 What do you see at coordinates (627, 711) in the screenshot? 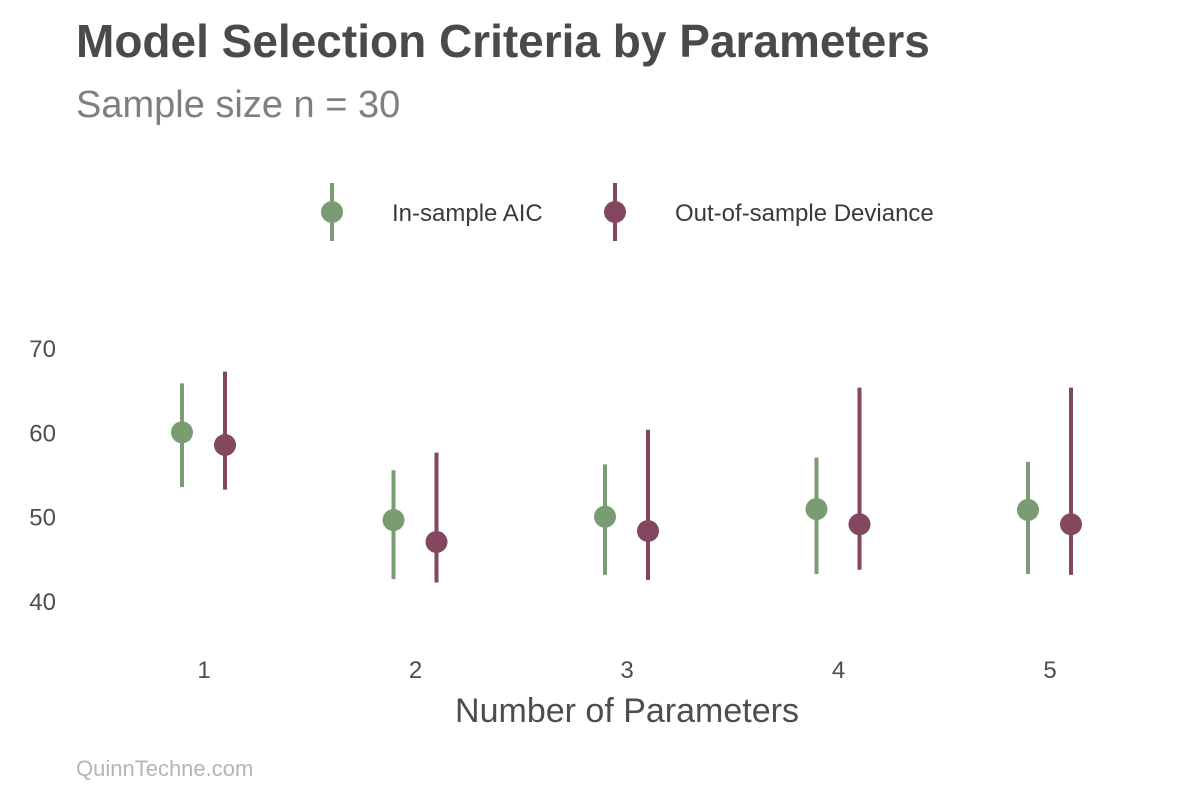
I see `x-axis-title: Number of Parameters` at bounding box center [627, 711].